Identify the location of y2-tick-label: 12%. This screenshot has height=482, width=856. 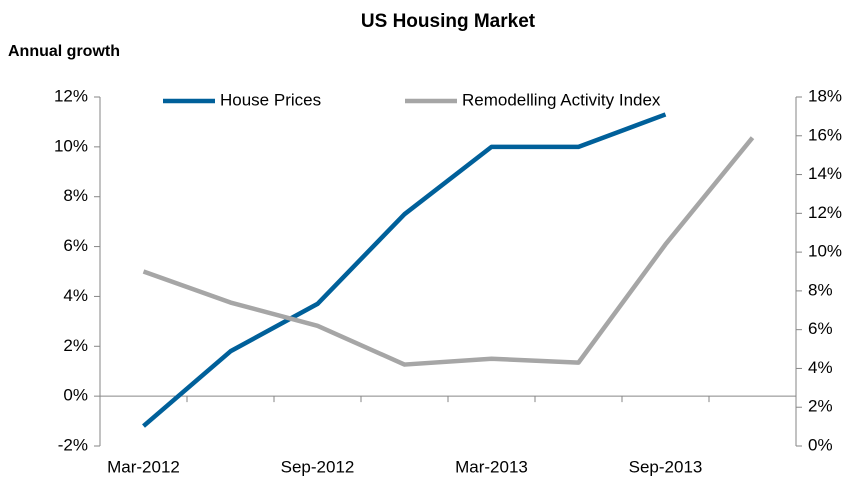
(825, 212).